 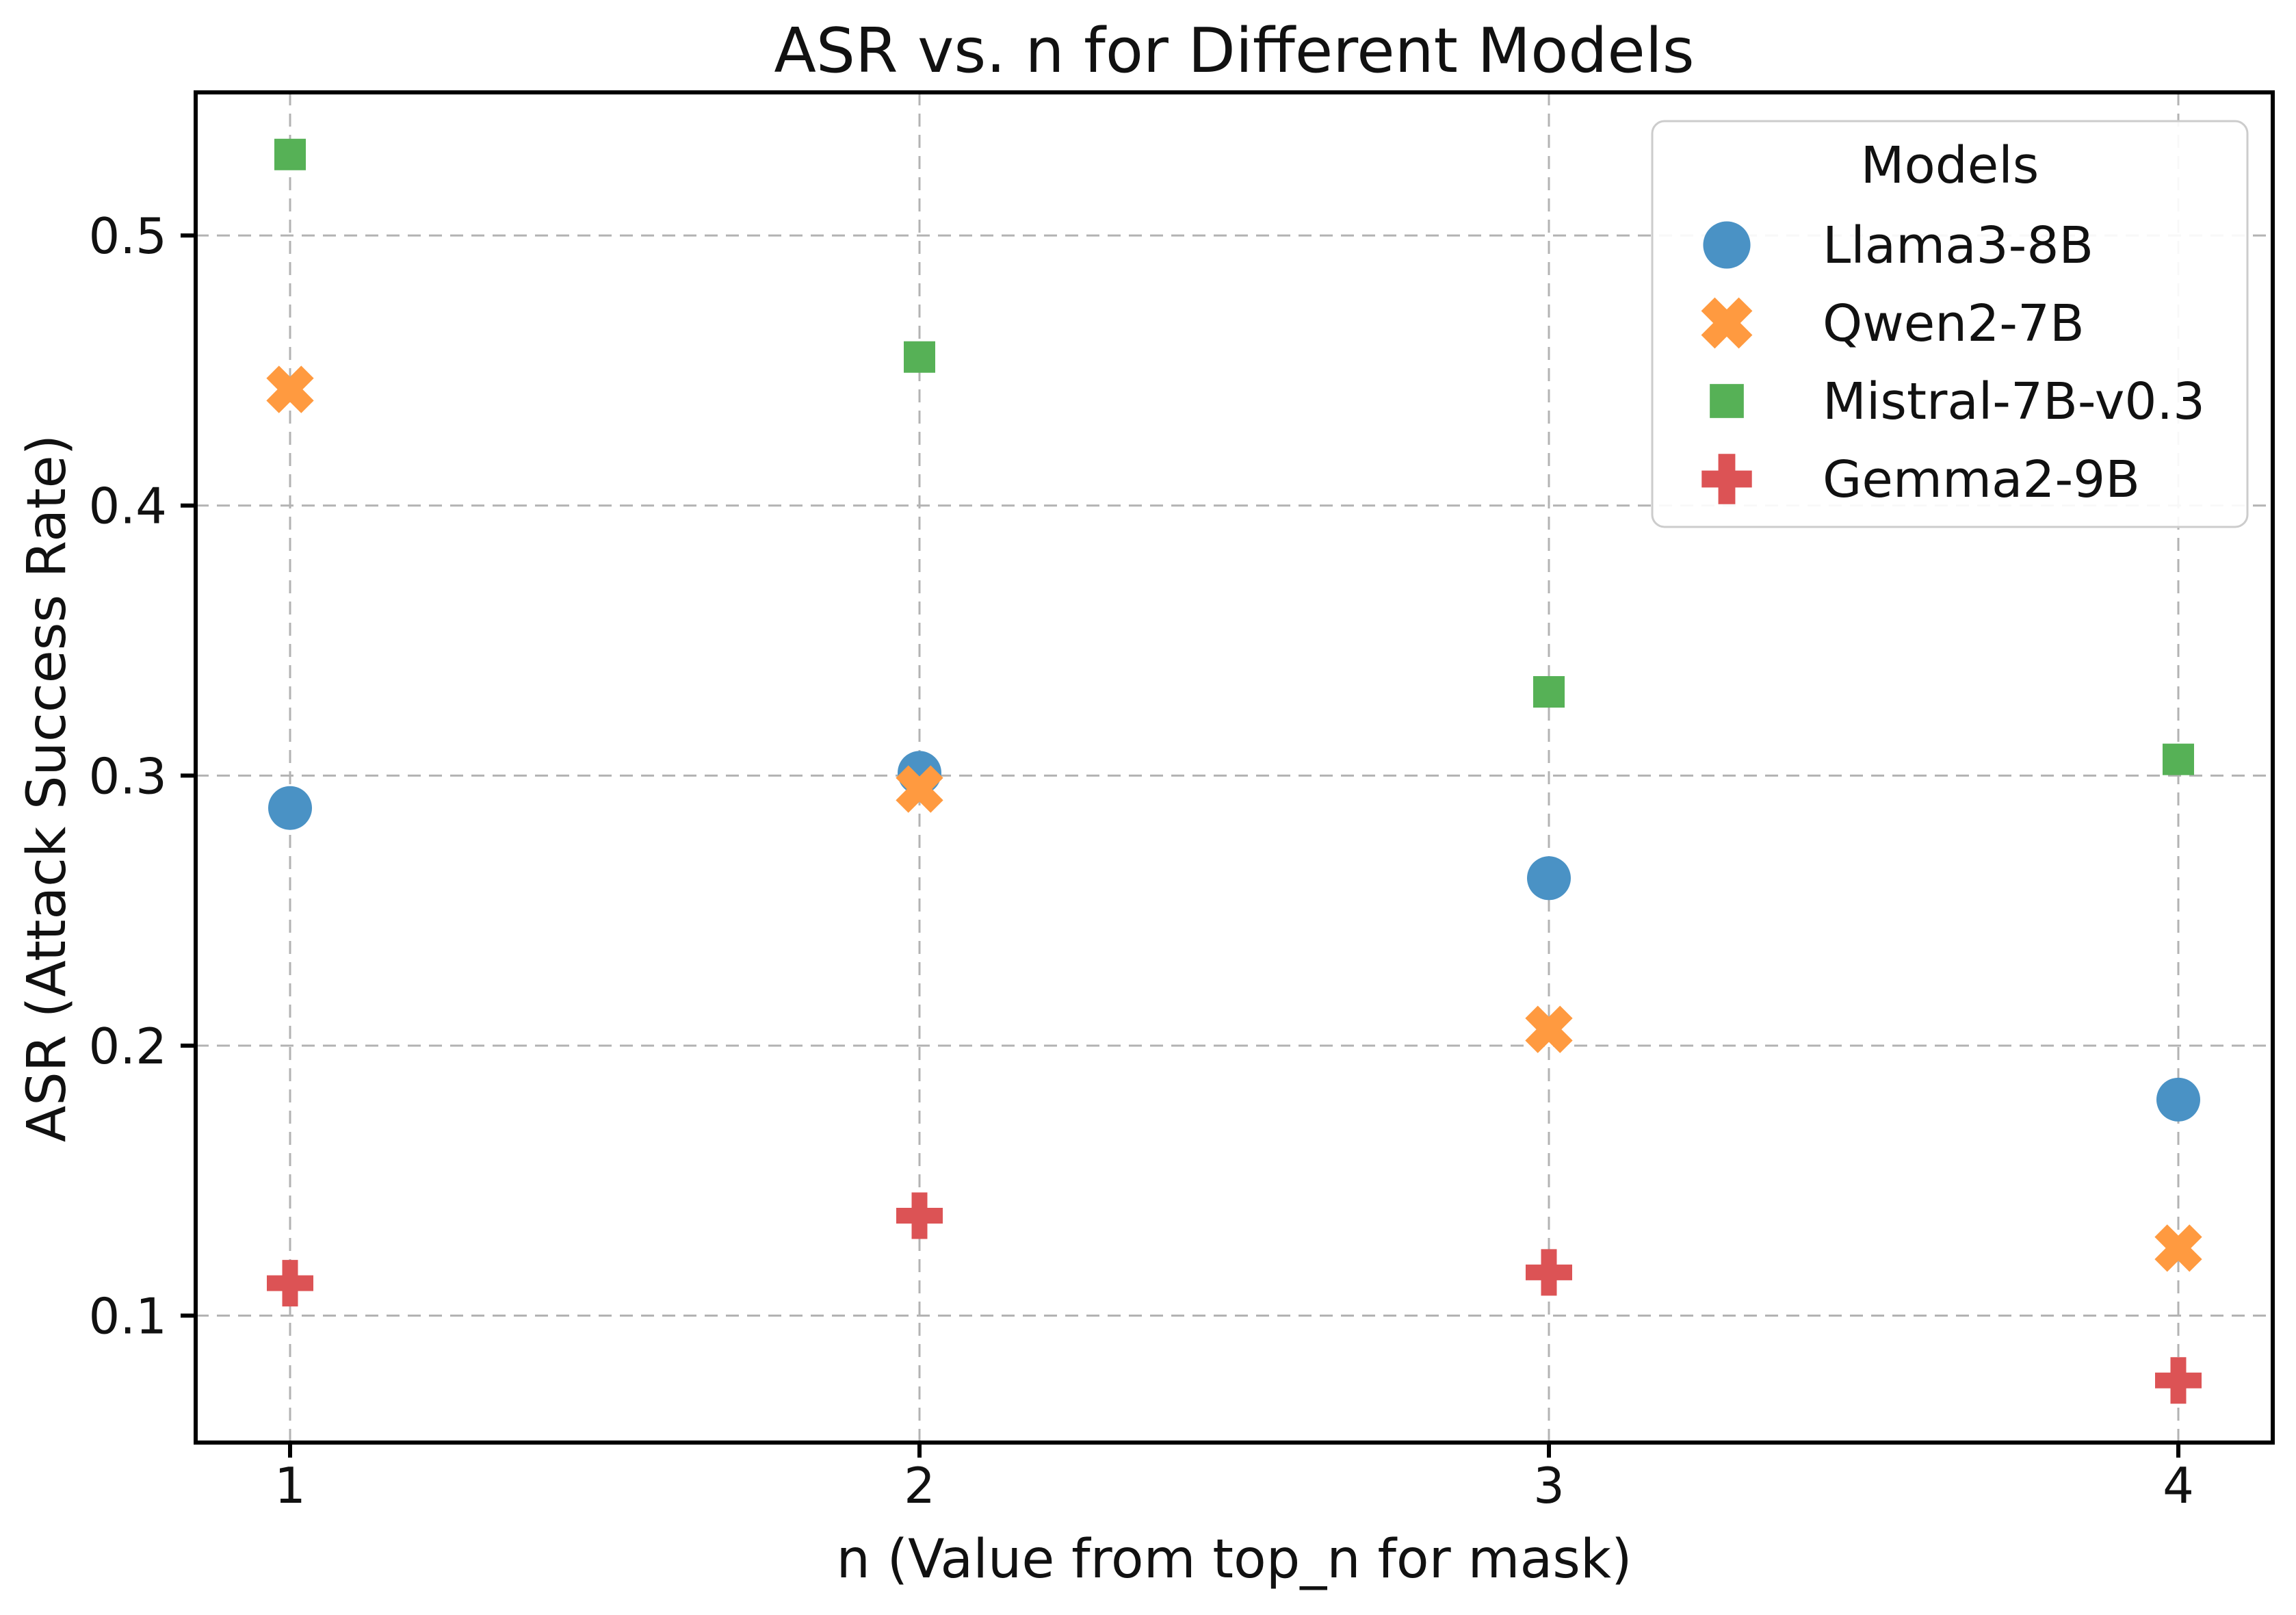 I want to click on point-qwen2-7b-n4, so click(x=2178, y=1248).